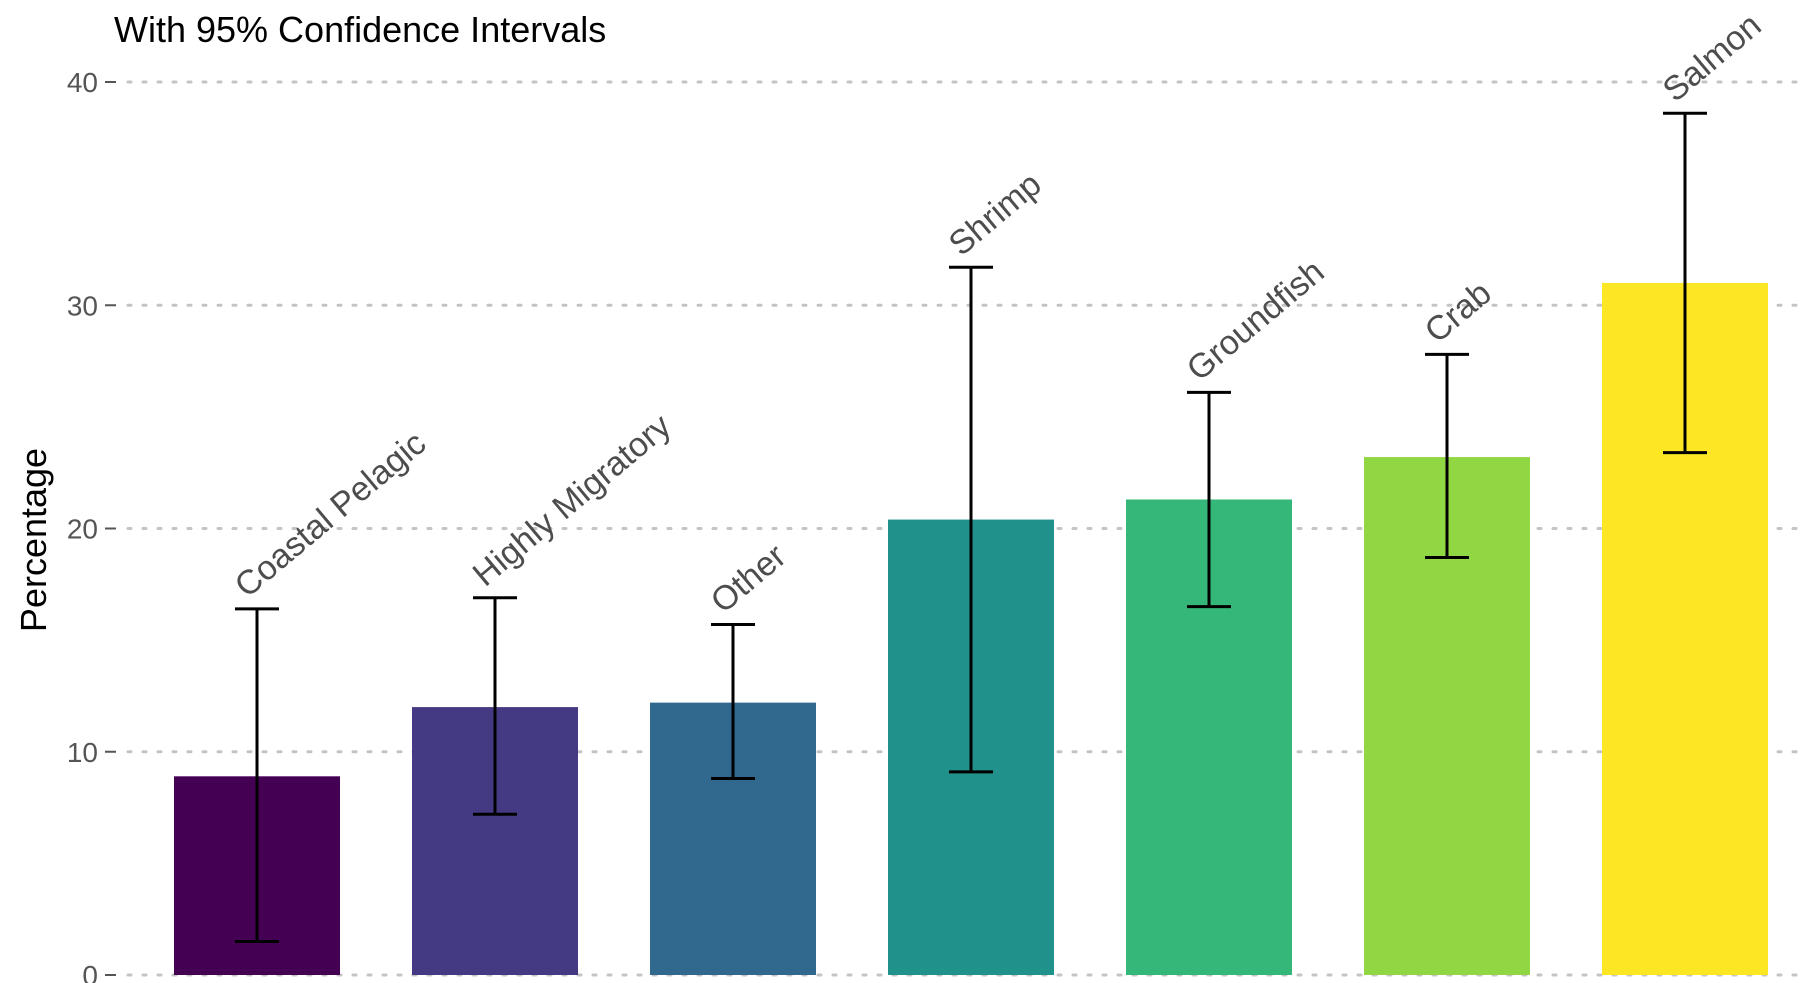 This screenshot has width=1803, height=983. I want to click on error-bar-other, so click(733, 701).